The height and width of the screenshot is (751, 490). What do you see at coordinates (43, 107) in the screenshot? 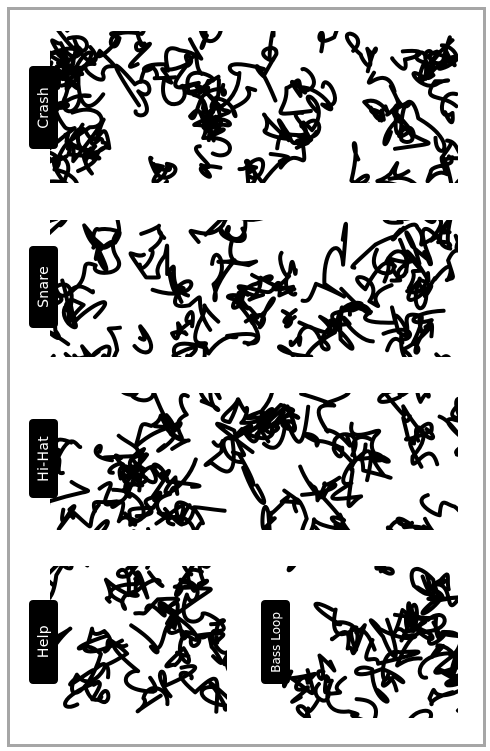
I see `tab-crash: Crash` at bounding box center [43, 107].